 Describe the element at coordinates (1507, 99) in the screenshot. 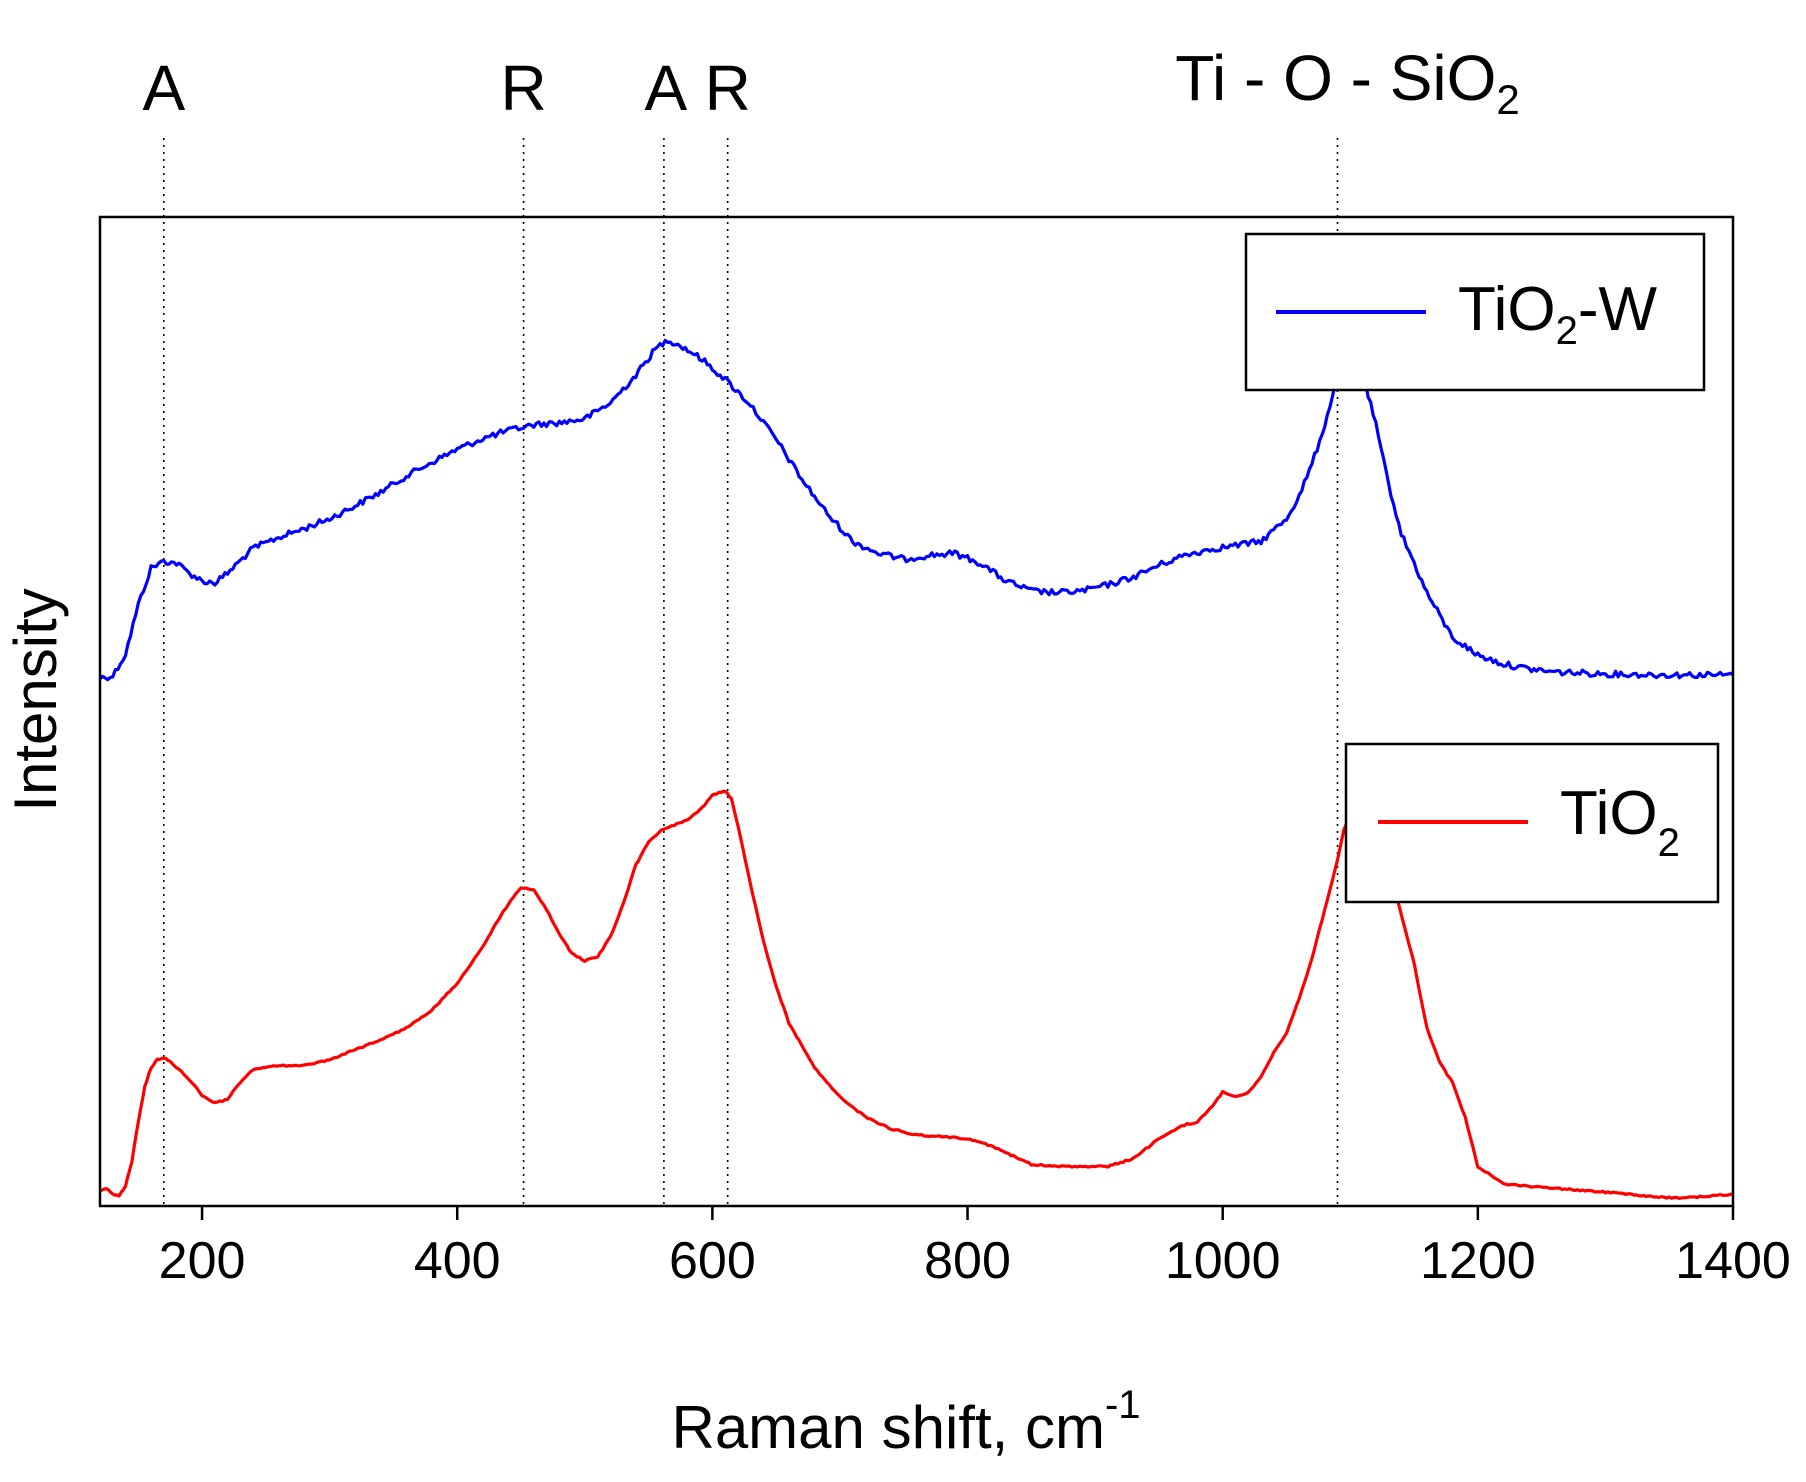

I see `annotation-label-subscript: 2` at that location.